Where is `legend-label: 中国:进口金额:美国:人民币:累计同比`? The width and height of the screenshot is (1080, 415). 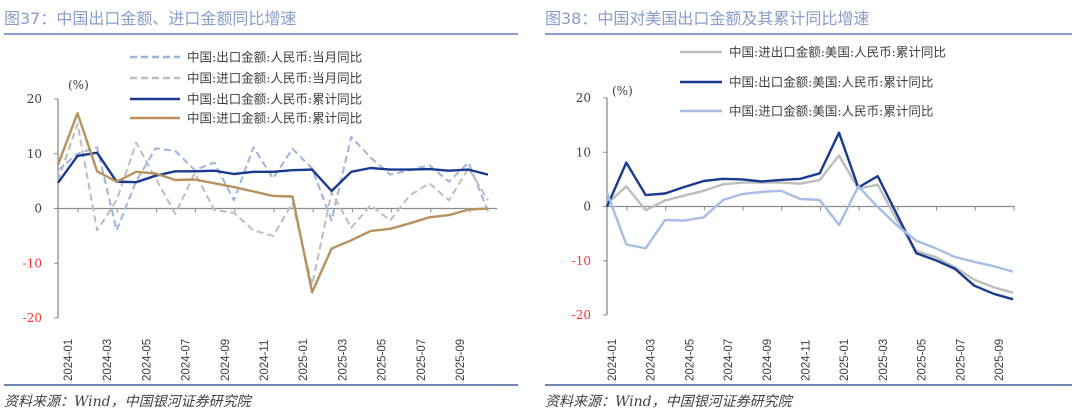 legend-label: 中国:进口金额:美国:人民币:累计同比 is located at coordinates (831, 111).